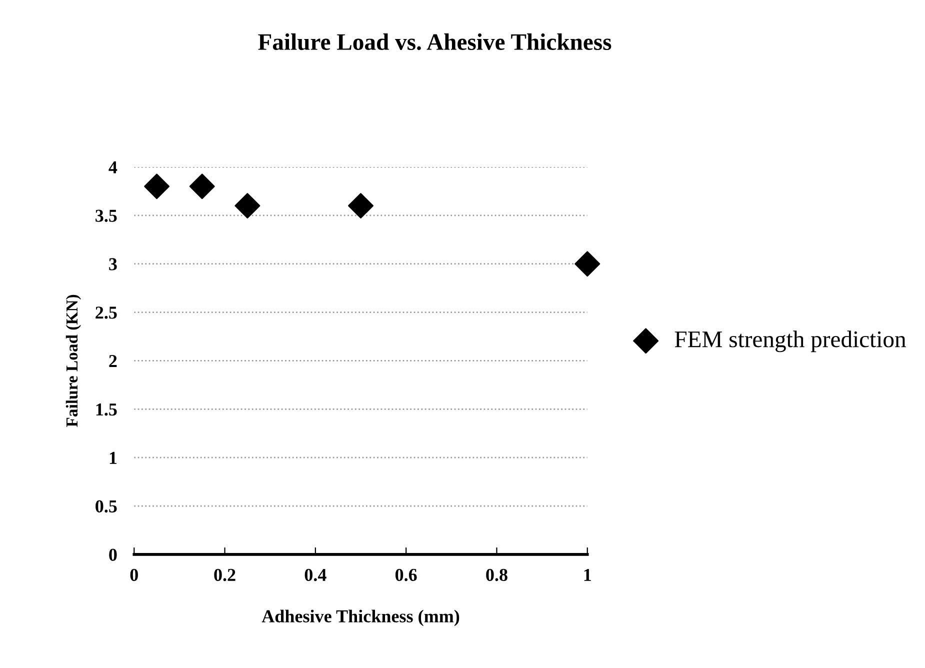  What do you see at coordinates (225, 575) in the screenshot?
I see `x-tick-label: 0.2` at bounding box center [225, 575].